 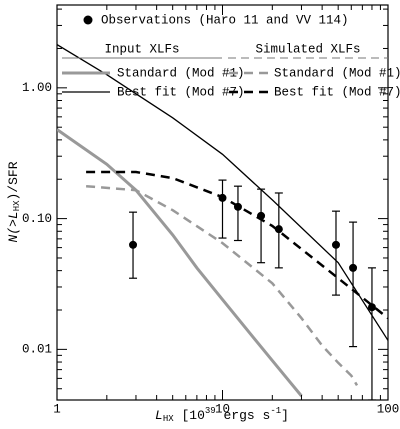 I want to click on x-label-part: ergs s, so click(x=243, y=415).